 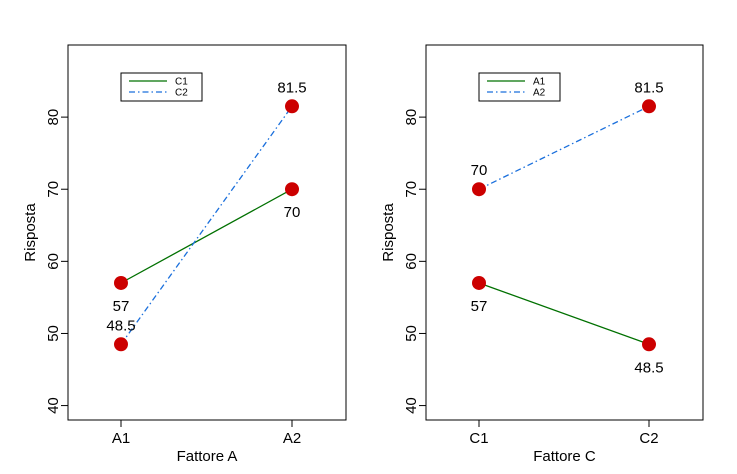 I want to click on legend-label: A1, so click(x=539, y=82).